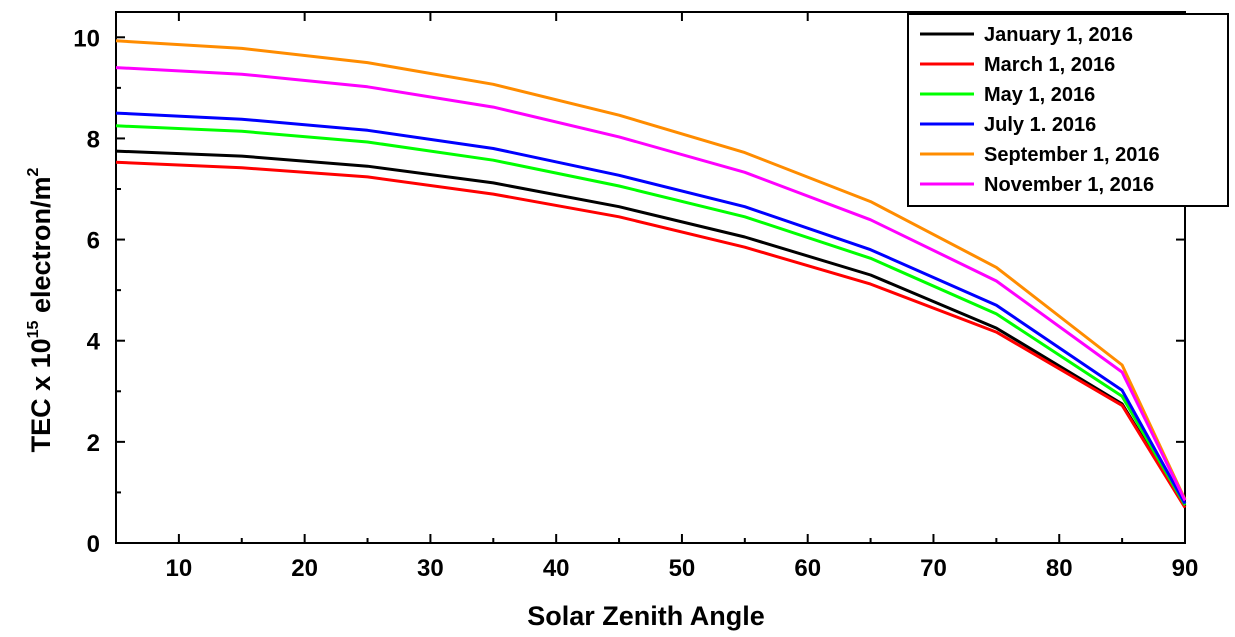 The image size is (1235, 637). Describe the element at coordinates (94, 342) in the screenshot. I see `y-tick-label: 4` at that location.